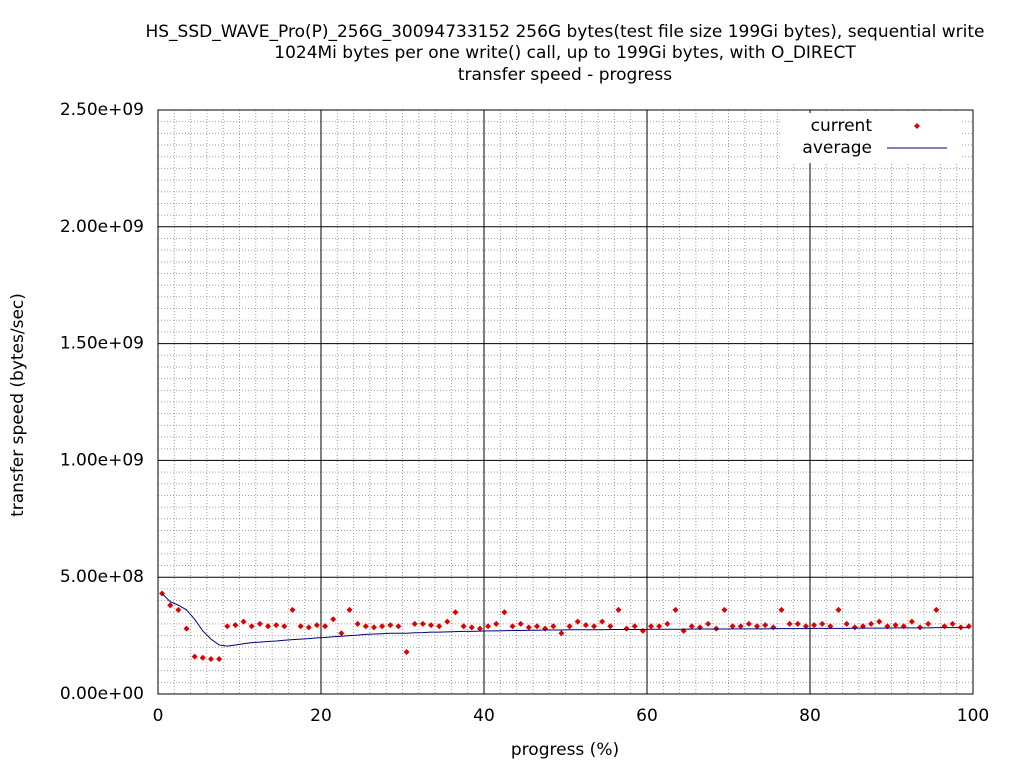  What do you see at coordinates (973, 716) in the screenshot?
I see `x-tick-label: 100` at bounding box center [973, 716].